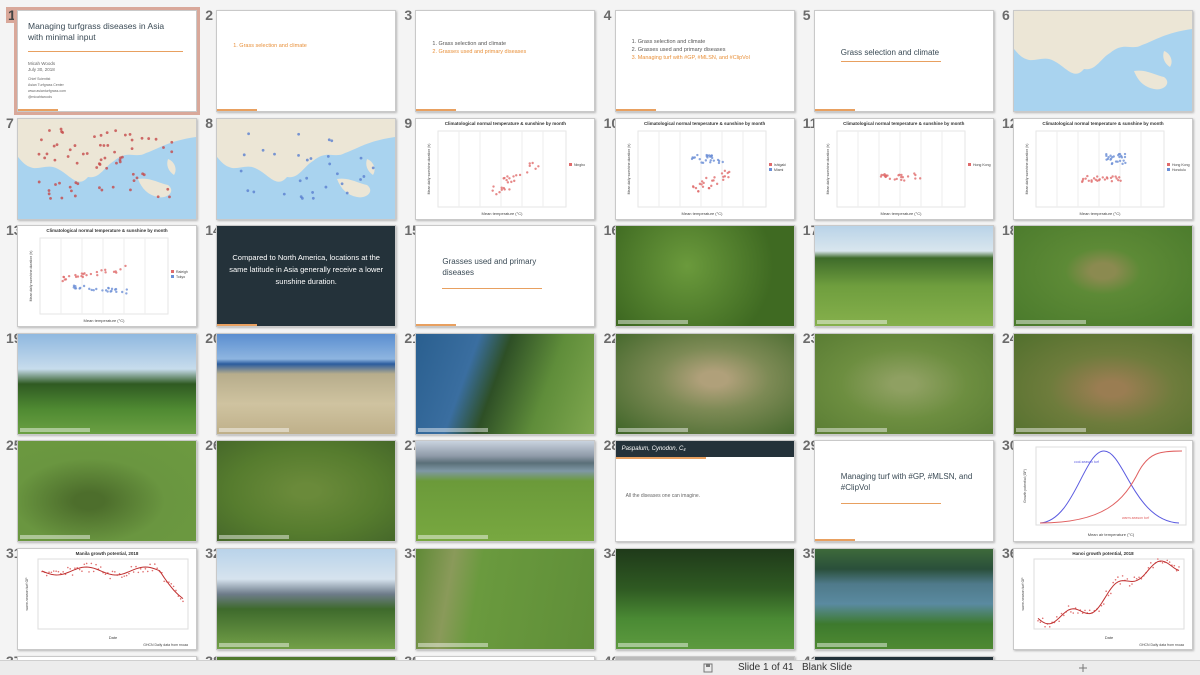 The image size is (1200, 675). I want to click on legend-swatch, so click(770, 164).